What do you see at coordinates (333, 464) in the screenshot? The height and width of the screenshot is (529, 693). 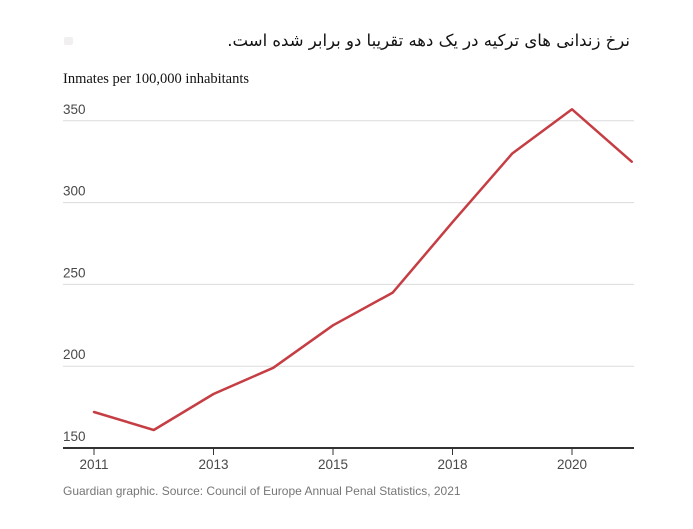 I see `x-tick-label-2015: 2015` at bounding box center [333, 464].